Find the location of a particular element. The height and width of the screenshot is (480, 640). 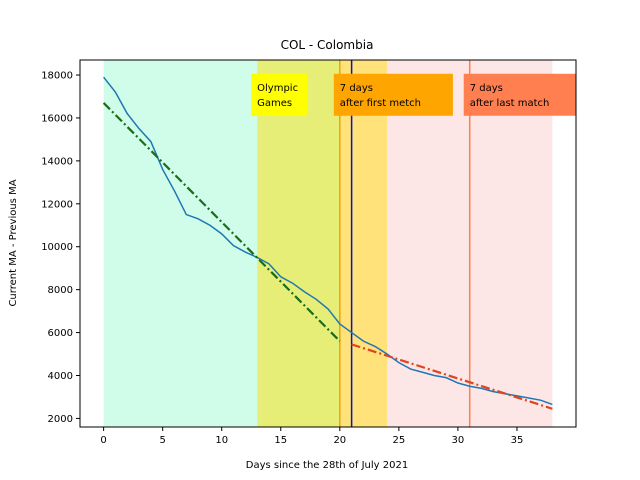

y-tick-label: 16000 is located at coordinates (57, 118).